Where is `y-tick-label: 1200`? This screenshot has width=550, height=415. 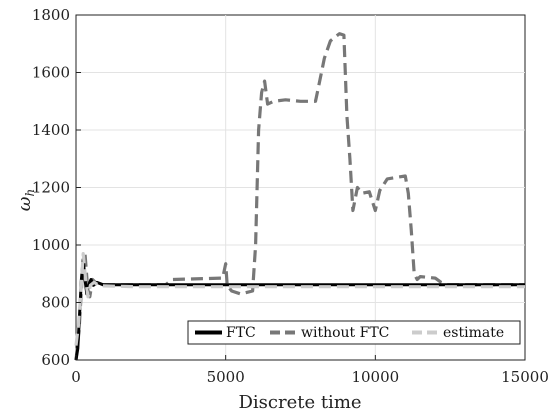 y-tick-label: 1200 is located at coordinates (51, 188).